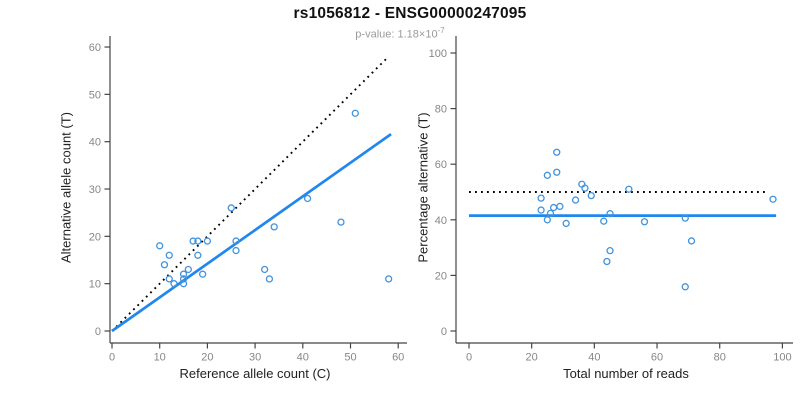 Image resolution: width=800 pixels, height=400 pixels. I want to click on y-tick-label: 80, so click(441, 110).